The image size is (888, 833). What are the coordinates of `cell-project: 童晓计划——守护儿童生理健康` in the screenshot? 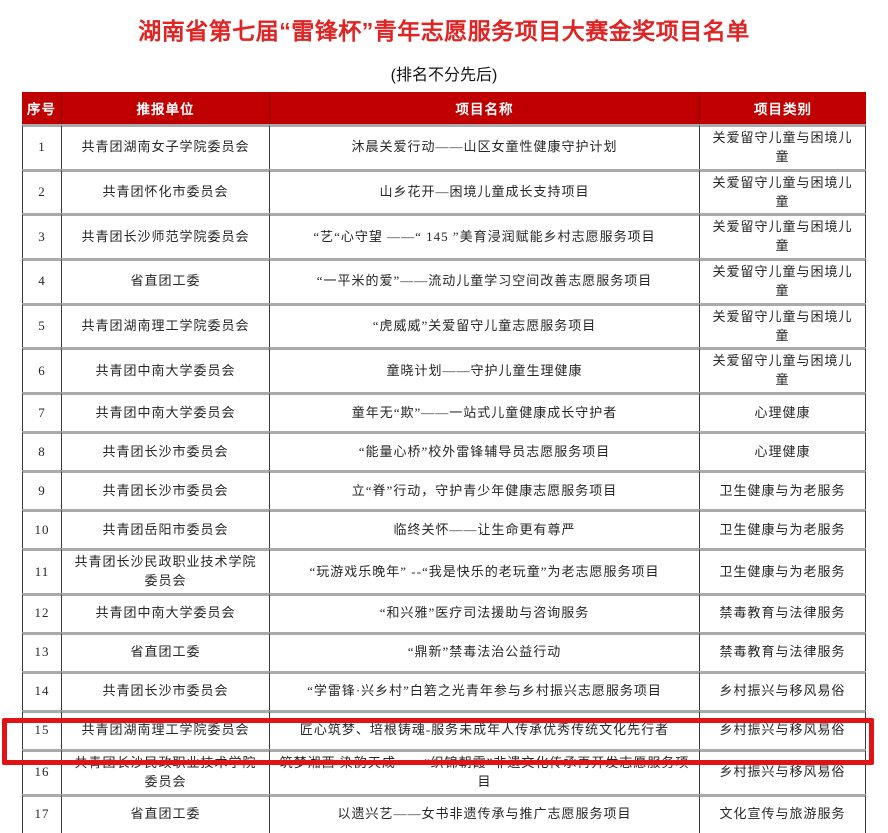 It's located at (485, 370).